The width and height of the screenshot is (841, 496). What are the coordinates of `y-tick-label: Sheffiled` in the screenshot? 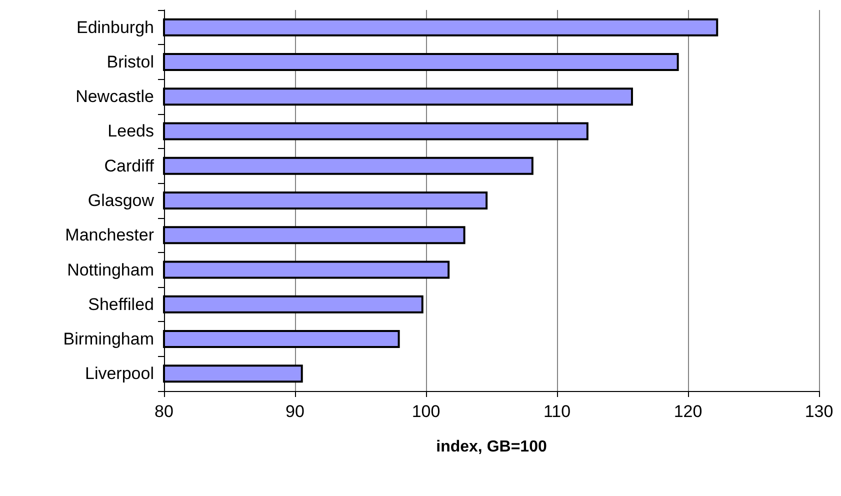 It's located at (121, 304).